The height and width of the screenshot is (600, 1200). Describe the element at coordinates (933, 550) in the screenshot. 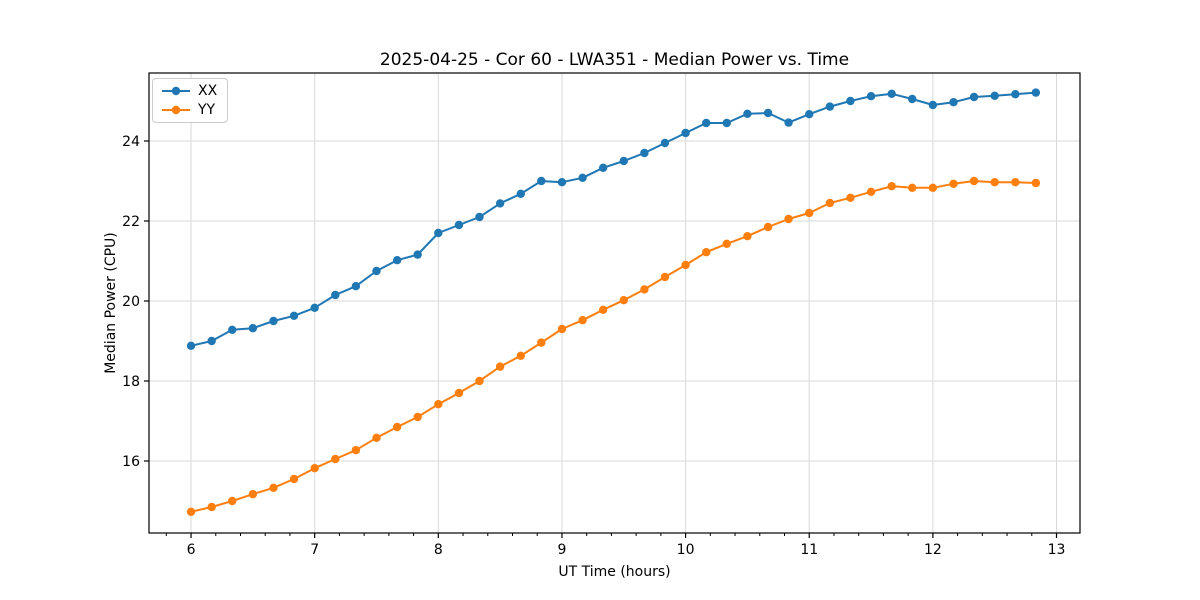

I see `x-tick-label: 12` at that location.